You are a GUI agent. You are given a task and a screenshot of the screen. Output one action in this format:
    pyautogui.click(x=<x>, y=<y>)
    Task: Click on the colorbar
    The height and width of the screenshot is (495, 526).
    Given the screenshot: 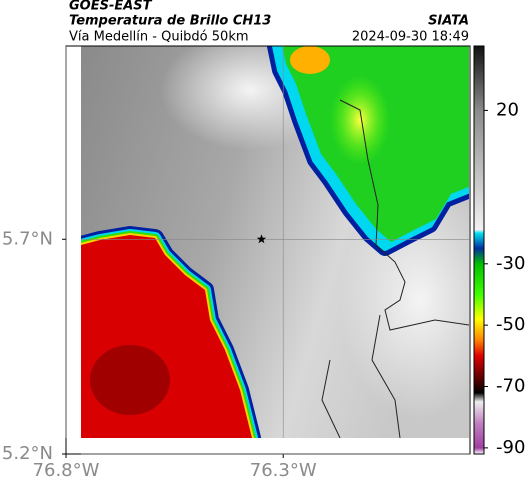 What is the action you would take?
    pyautogui.click(x=479, y=250)
    